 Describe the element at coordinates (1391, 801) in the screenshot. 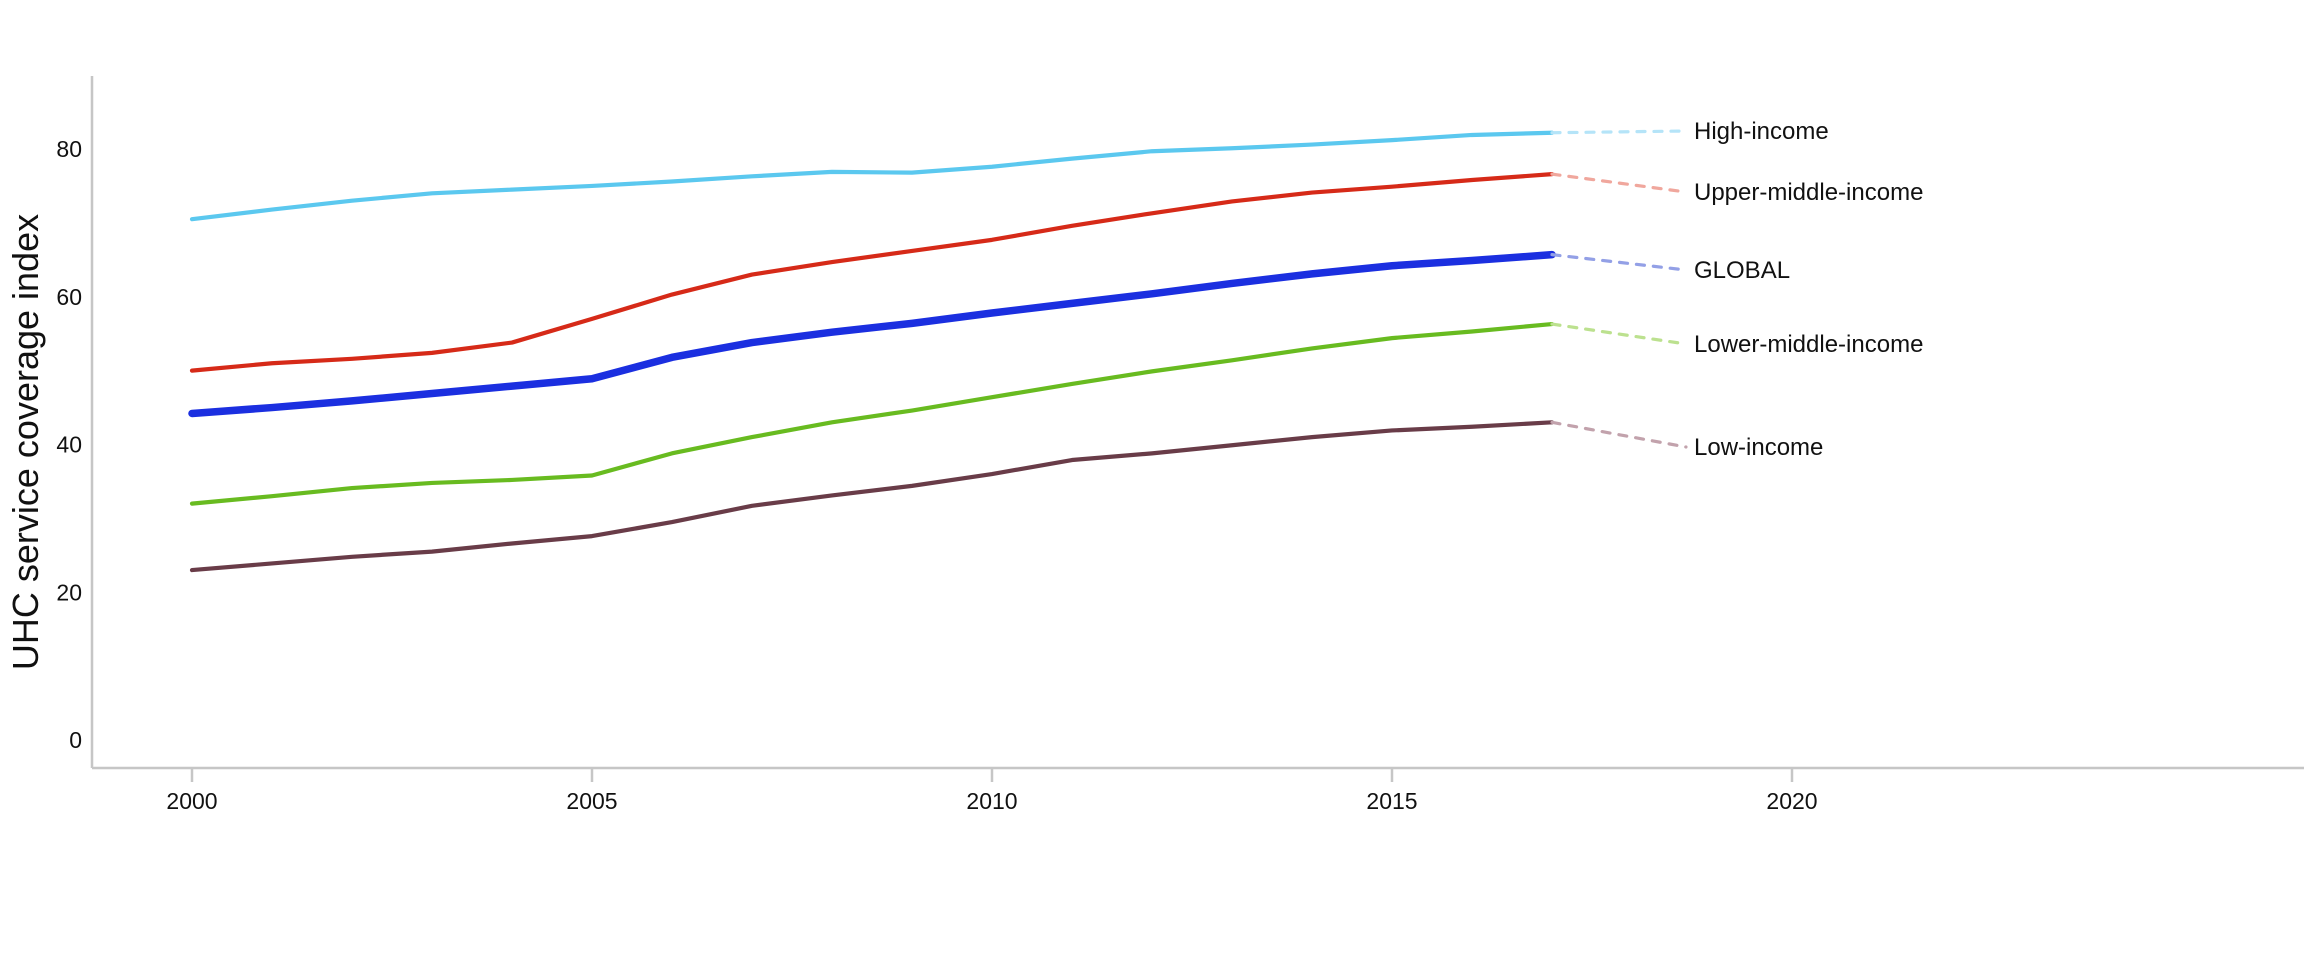

I see `x-tick-label-2015: 2015` at that location.